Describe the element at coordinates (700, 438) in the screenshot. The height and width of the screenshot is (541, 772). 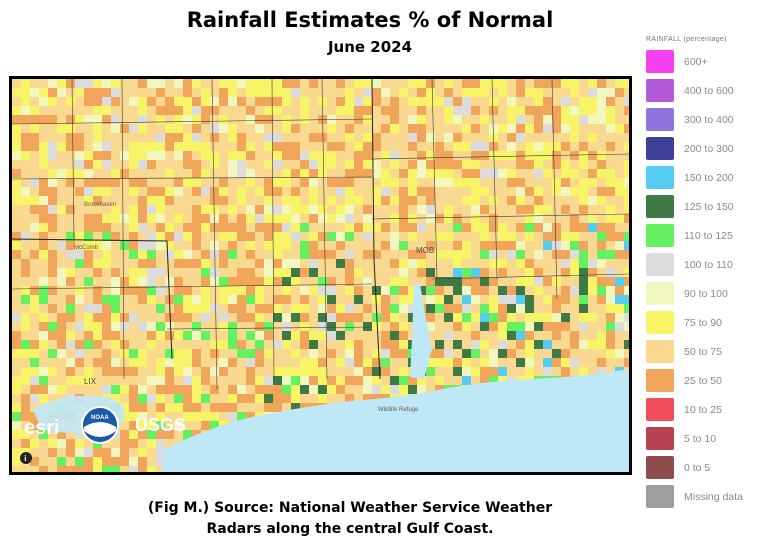
I see `legend-label: 5 to 10` at that location.